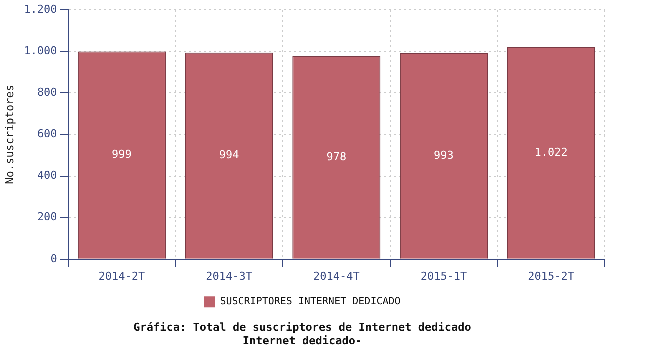 This screenshot has height=350, width=650. What do you see at coordinates (336, 276) in the screenshot?
I see `x-tick-label: 2014-4T` at bounding box center [336, 276].